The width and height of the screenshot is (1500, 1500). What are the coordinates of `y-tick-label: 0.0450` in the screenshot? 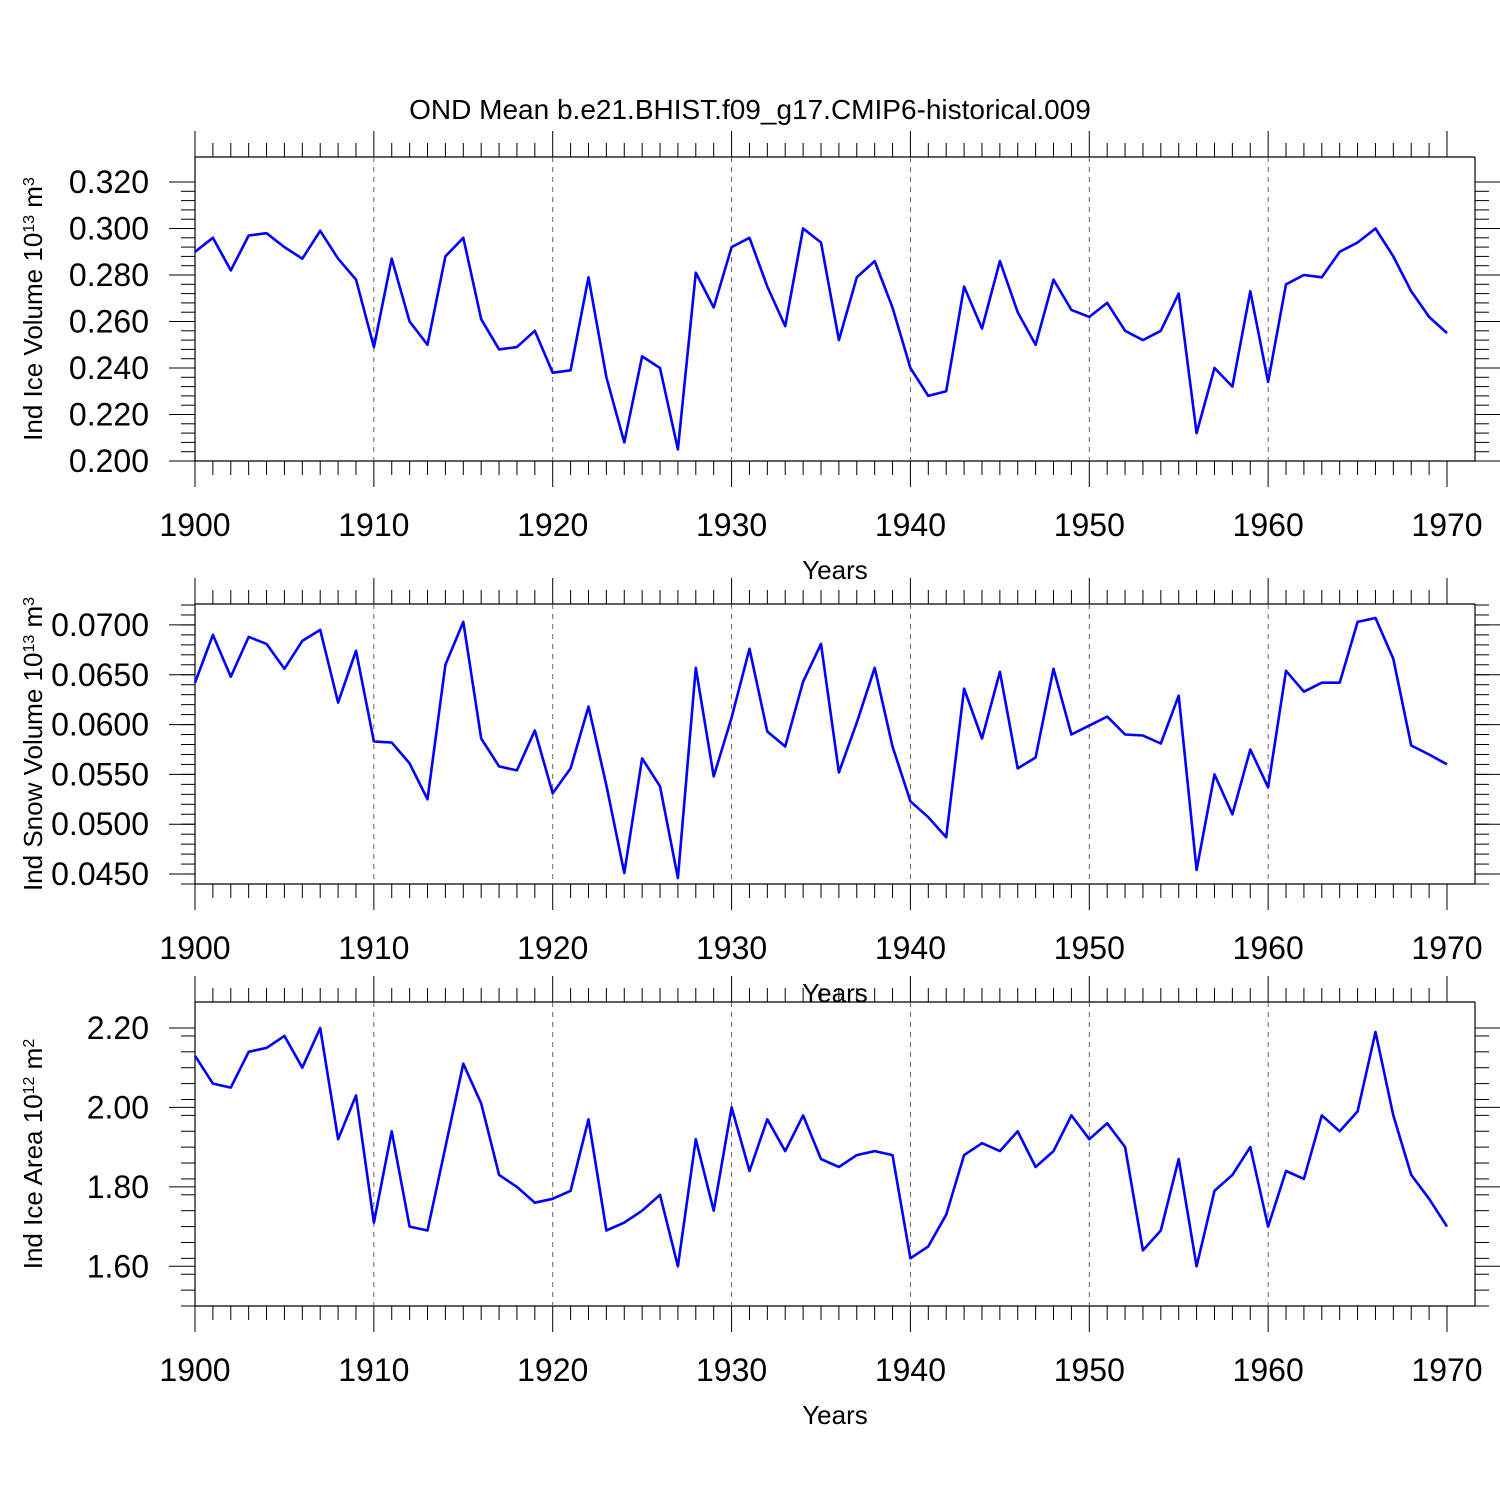 It's located at (100, 874).